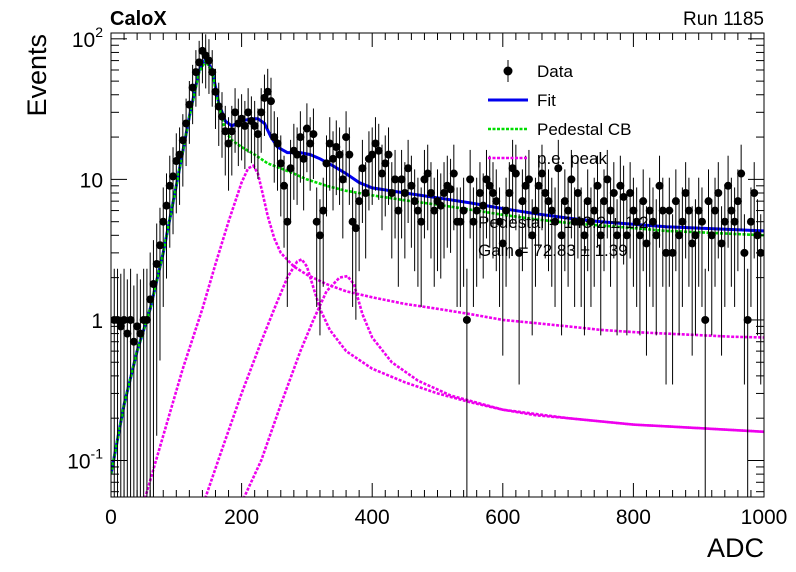 The width and height of the screenshot is (796, 572). Describe the element at coordinates (572, 158) in the screenshot. I see `legend-label-3: p.e. peak` at that location.